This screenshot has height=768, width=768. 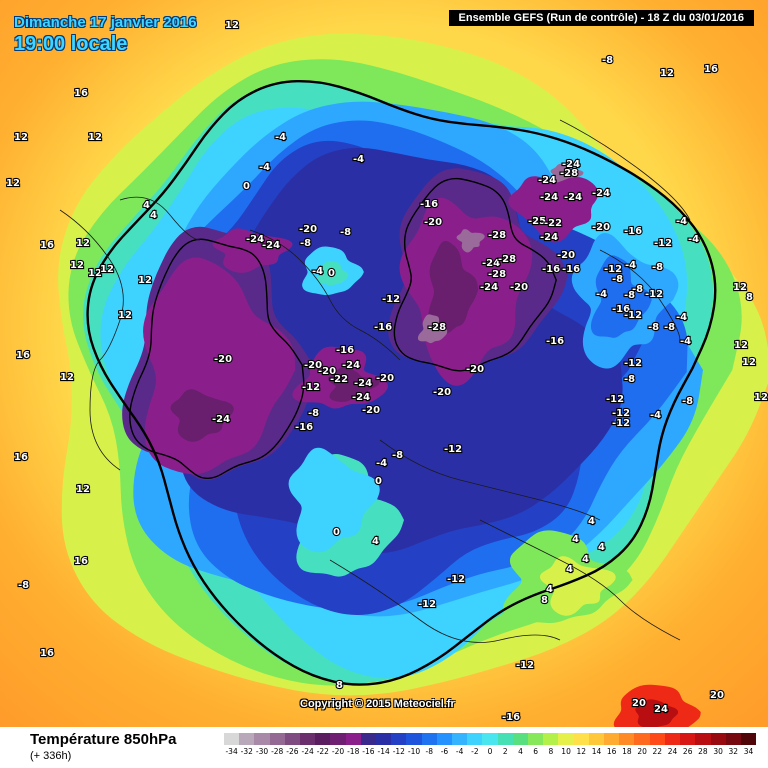 I want to click on legend-color-bar, so click(x=490, y=739).